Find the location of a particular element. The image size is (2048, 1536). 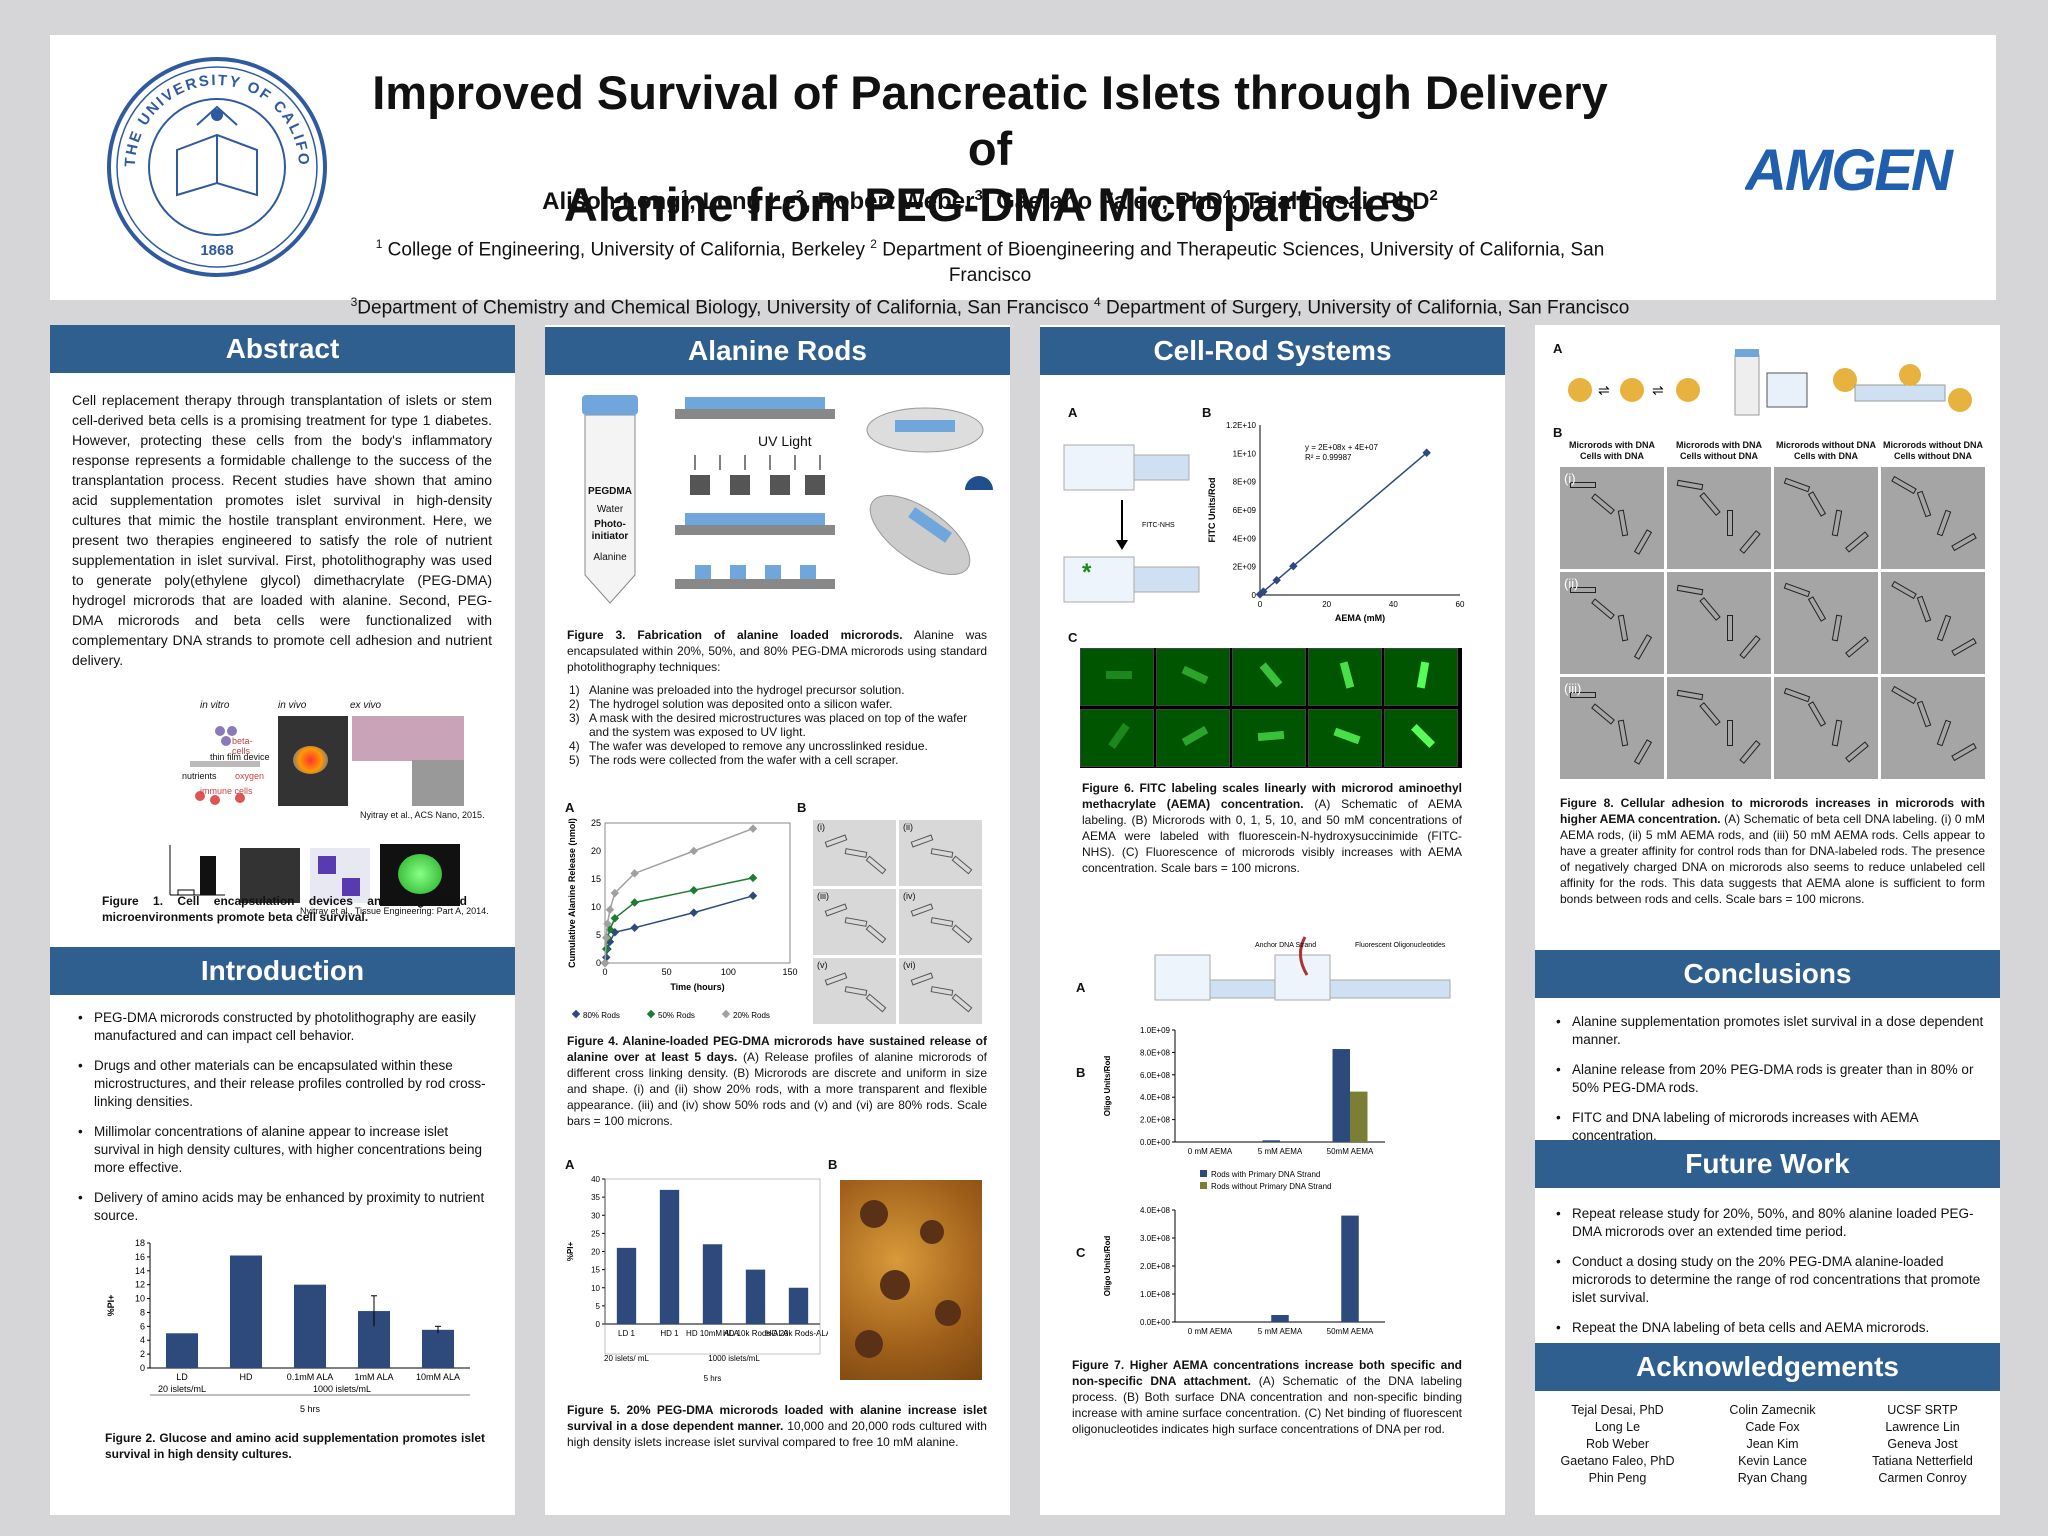

fig3-label-pegdma: PEGDMA is located at coordinates (610, 491).